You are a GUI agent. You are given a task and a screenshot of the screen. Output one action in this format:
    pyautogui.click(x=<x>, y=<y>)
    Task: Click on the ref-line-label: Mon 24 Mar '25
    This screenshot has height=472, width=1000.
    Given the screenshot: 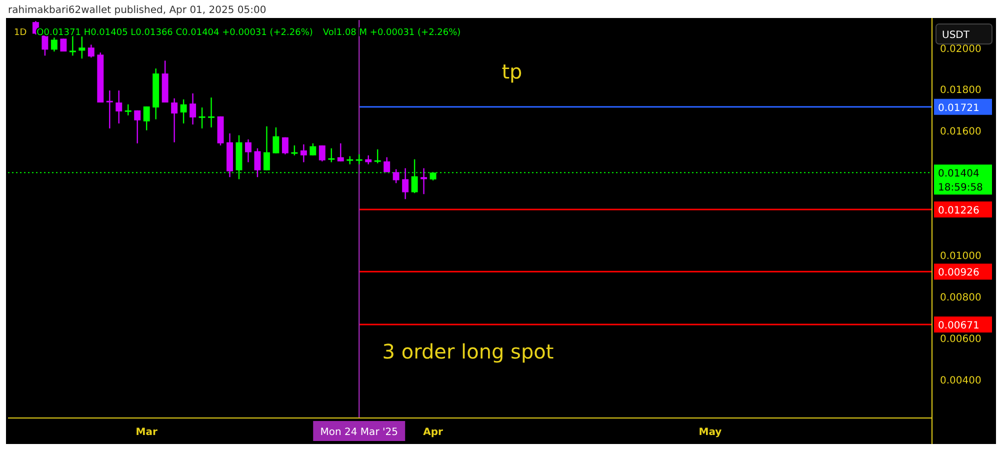 What is the action you would take?
    pyautogui.click(x=359, y=432)
    